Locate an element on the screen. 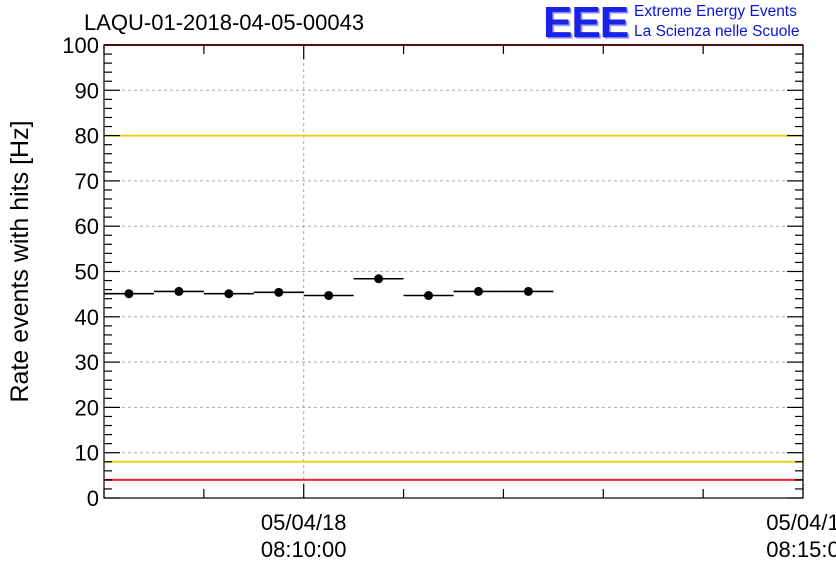 This screenshot has height=572, width=836. y-tick-label: 40 is located at coordinates (87, 317).